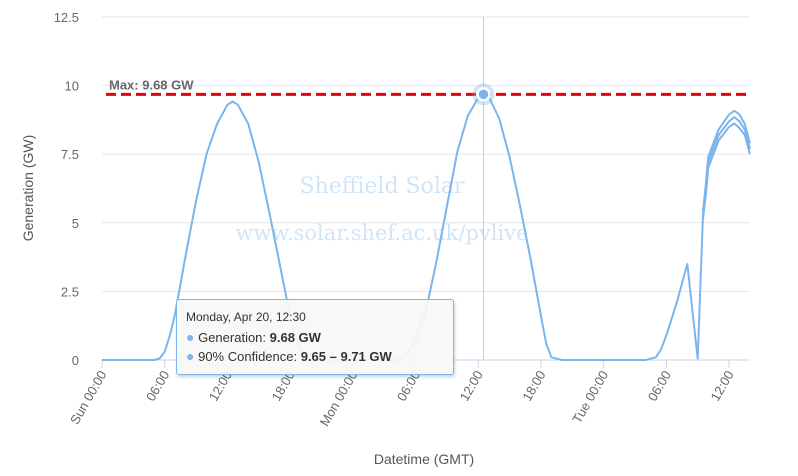 Image resolution: width=798 pixels, height=476 pixels. What do you see at coordinates (346, 356) in the screenshot?
I see `tooltip-confidence-value: 9.65 – 9.71 GW` at bounding box center [346, 356].